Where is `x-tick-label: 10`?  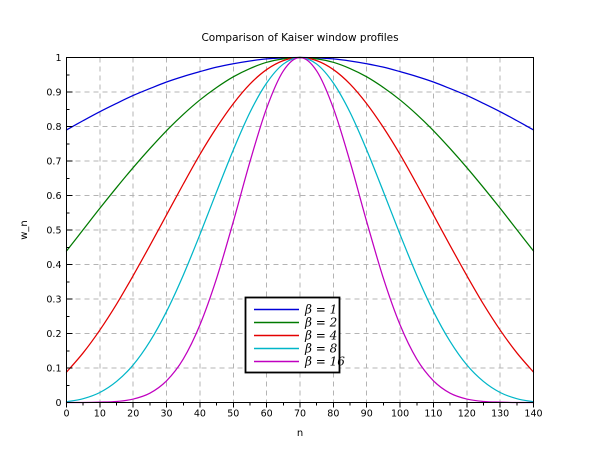 x-tick-label: 10 is located at coordinates (100, 414).